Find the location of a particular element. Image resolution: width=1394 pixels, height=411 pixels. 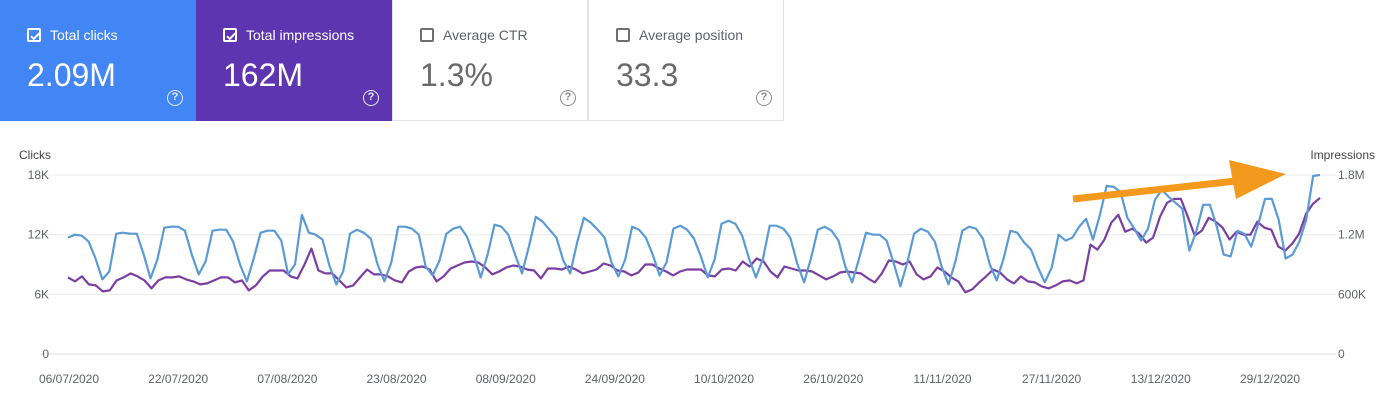

y-tick-label-right: 600K is located at coordinates (1352, 294).